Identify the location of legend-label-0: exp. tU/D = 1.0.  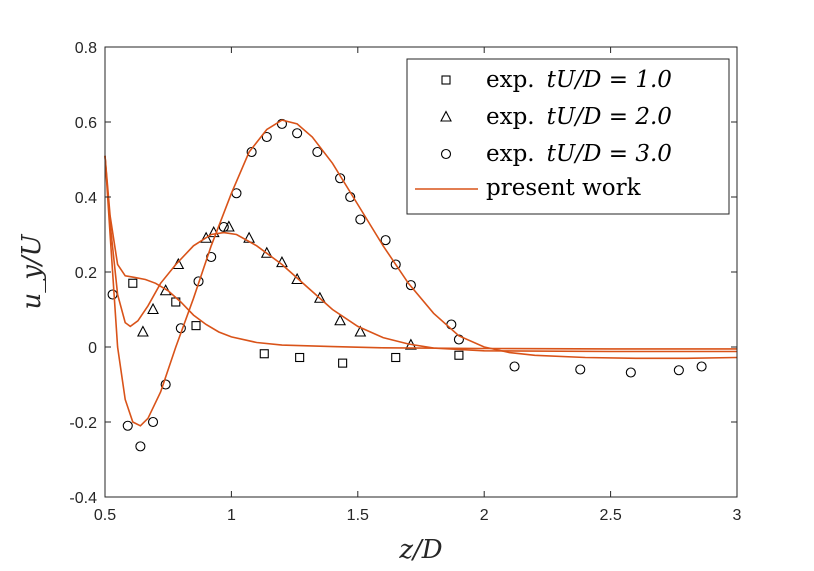
(579, 80).